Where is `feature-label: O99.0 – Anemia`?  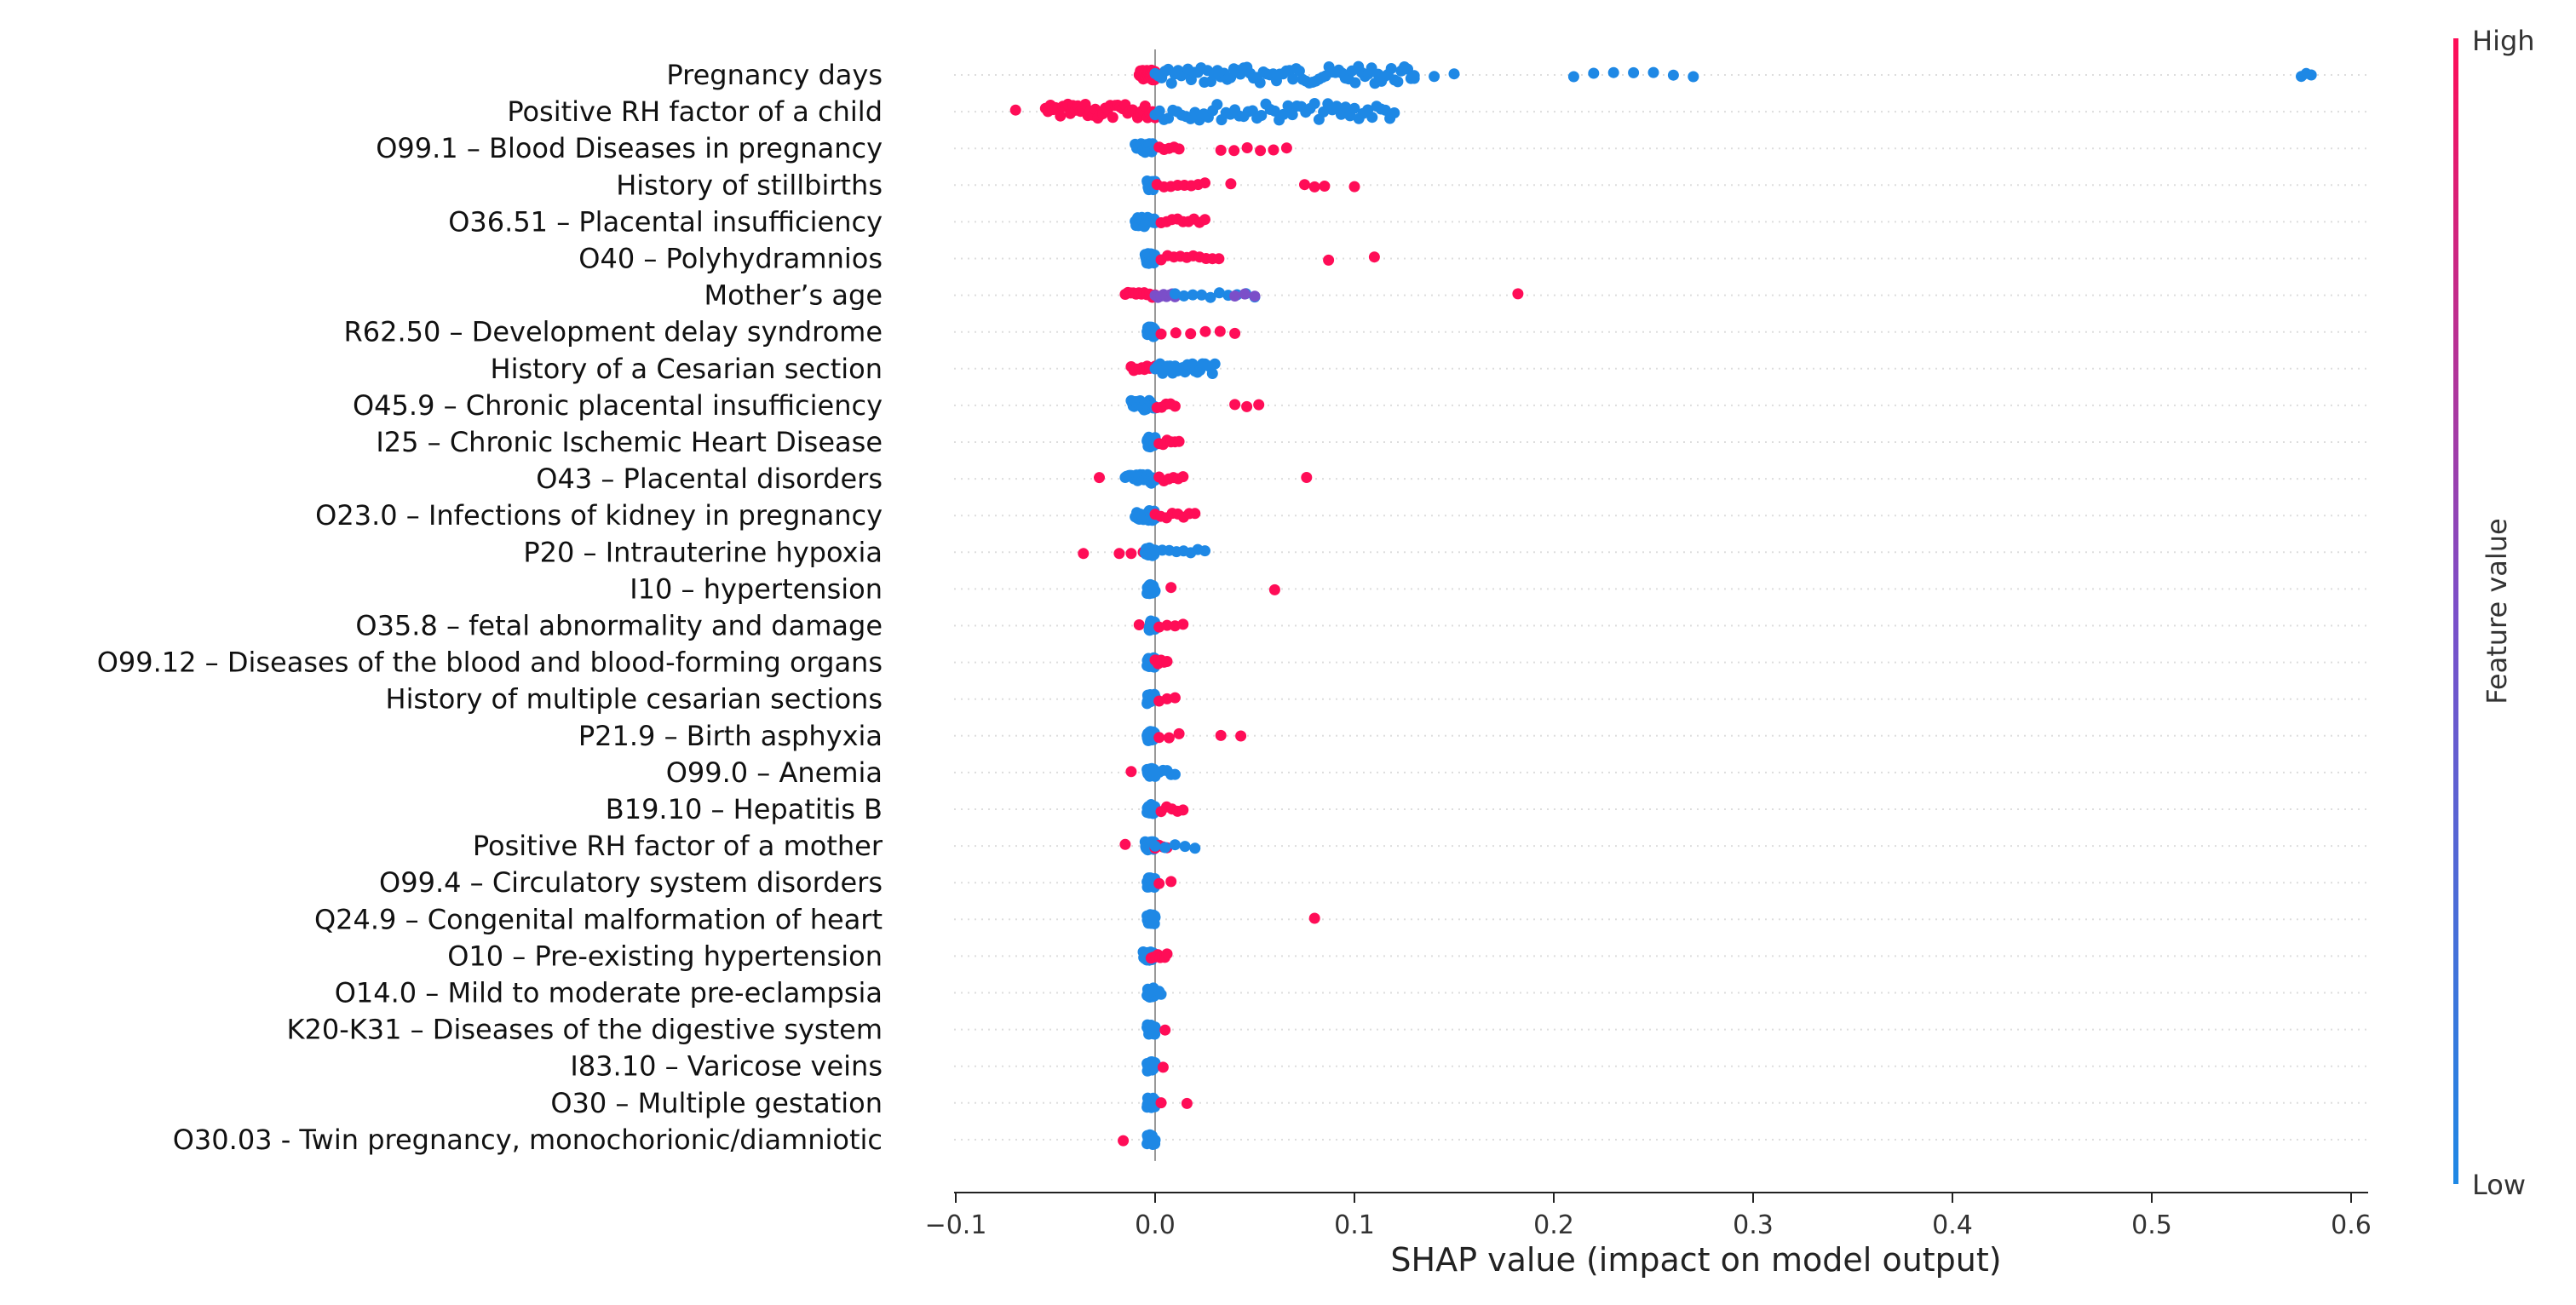 feature-label: O99.0 – Anemia is located at coordinates (775, 772).